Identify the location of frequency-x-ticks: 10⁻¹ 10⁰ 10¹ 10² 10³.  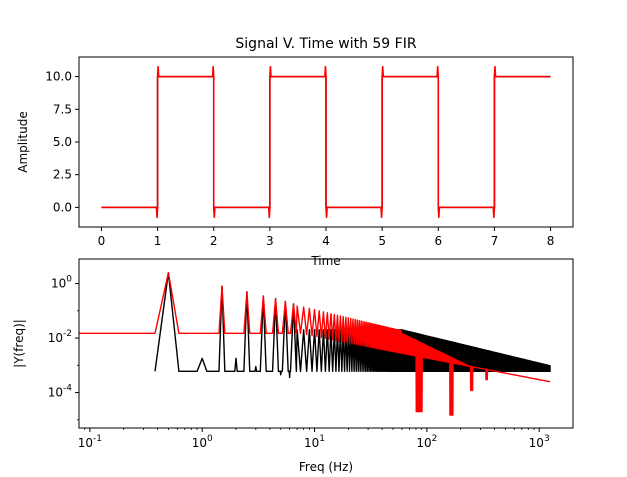
(314, 439).